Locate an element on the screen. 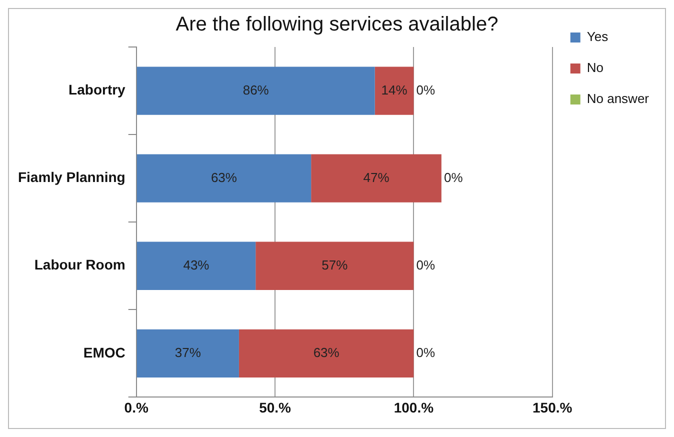 The image size is (674, 437). data-label: 86% is located at coordinates (256, 90).